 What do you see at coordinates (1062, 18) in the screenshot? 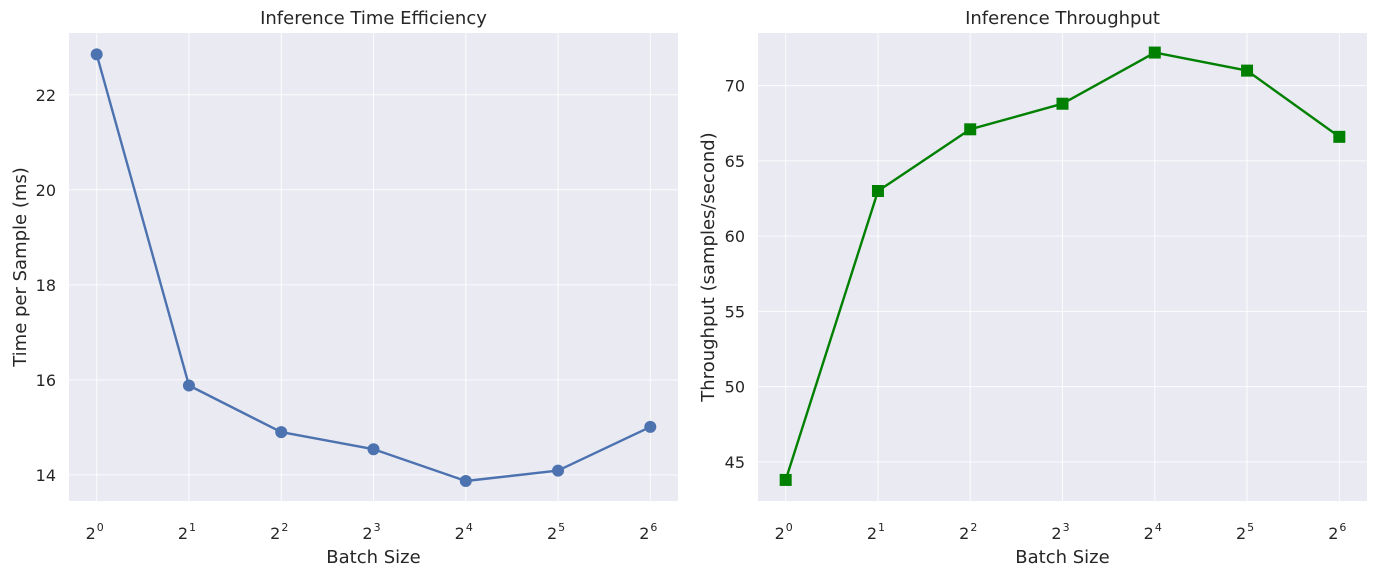
I see `chart-title: Inference Throughput` at bounding box center [1062, 18].